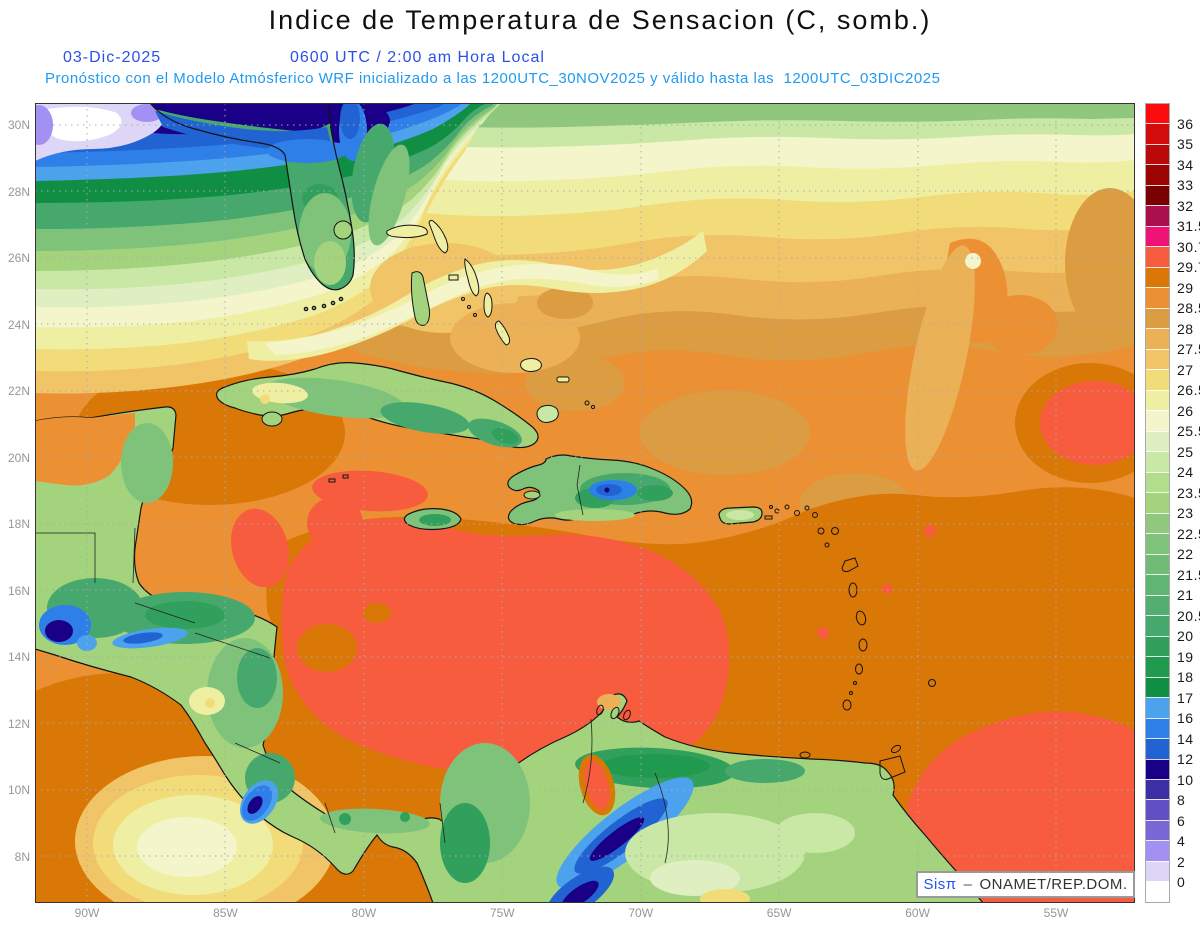  Describe the element at coordinates (18, 723) in the screenshot. I see `lat-tick-label: 12N` at that location.